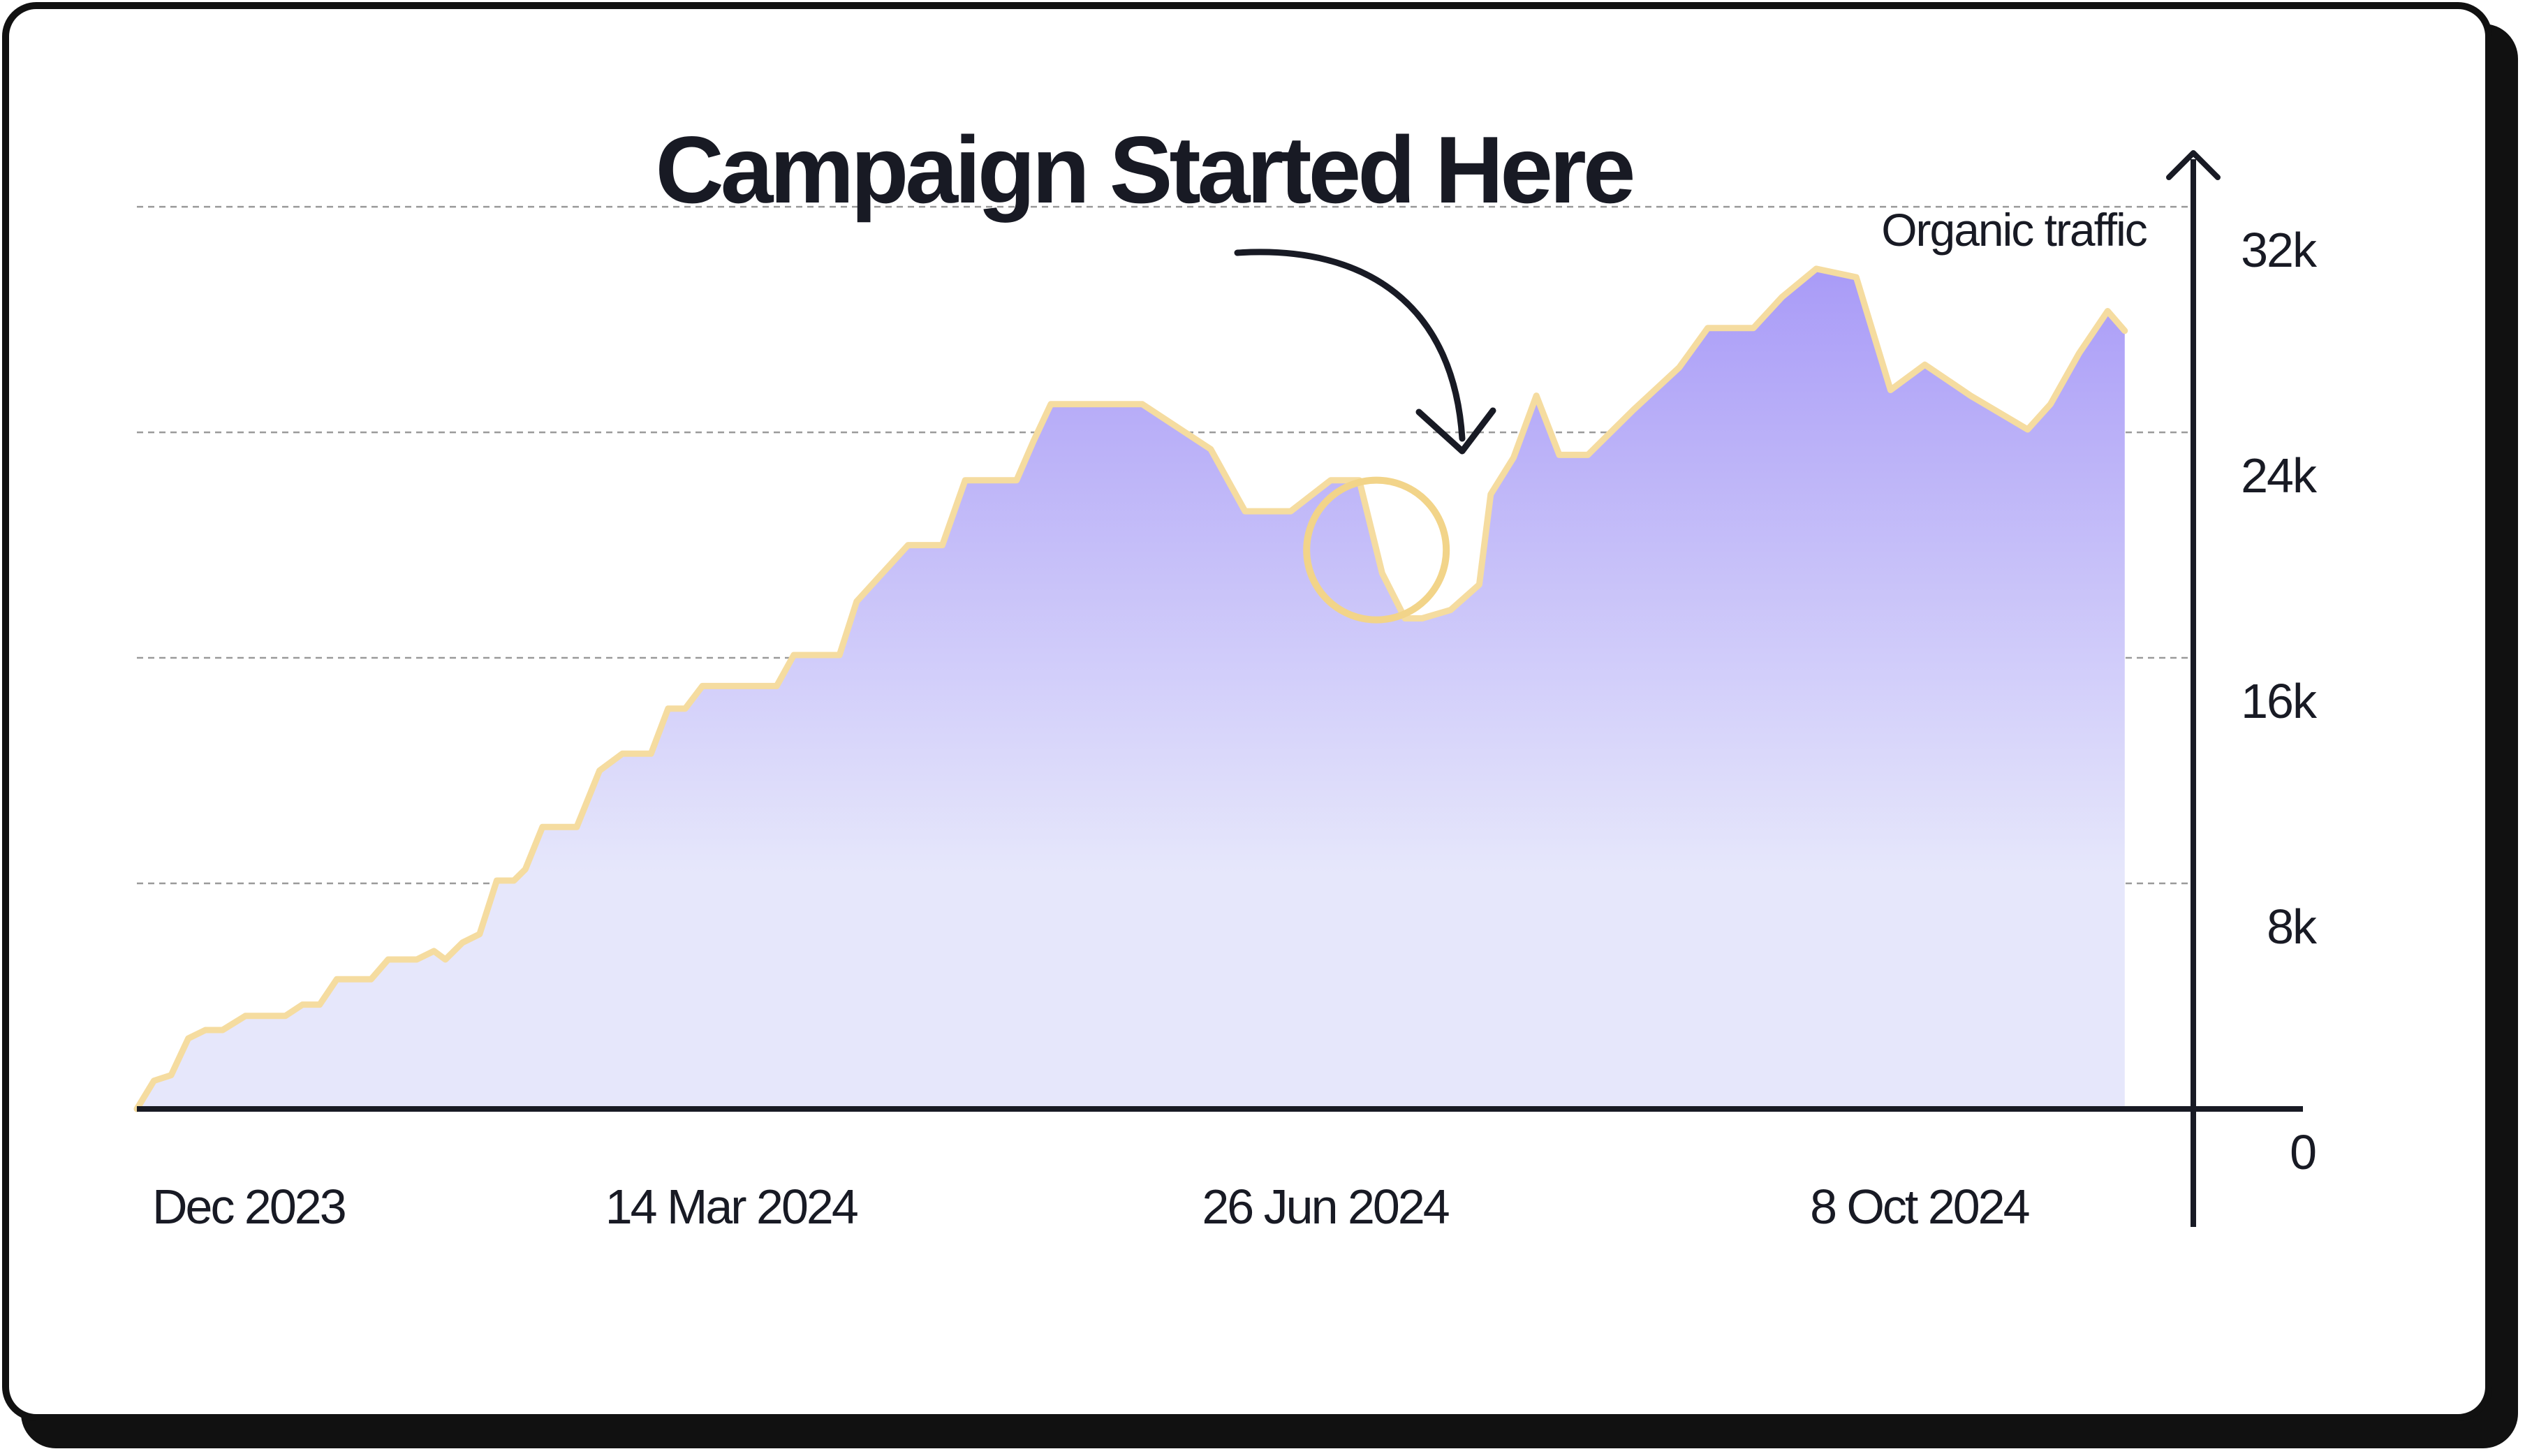 The image size is (2525, 1456). I want to click on y-tick-label: 0, so click(2303, 1152).